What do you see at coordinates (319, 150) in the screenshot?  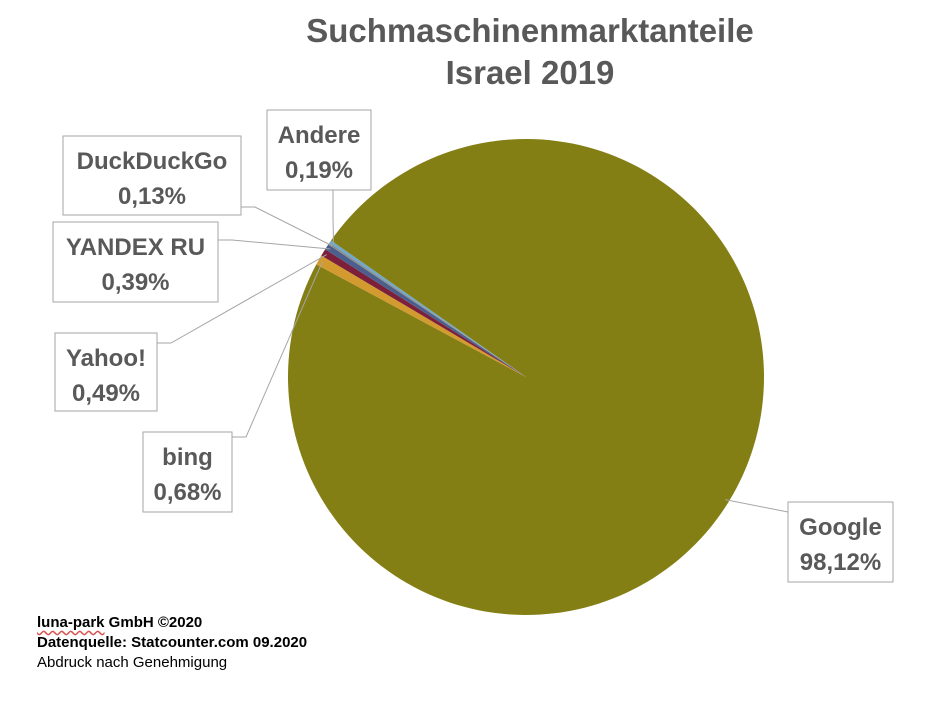 I see `label-box-andere` at bounding box center [319, 150].